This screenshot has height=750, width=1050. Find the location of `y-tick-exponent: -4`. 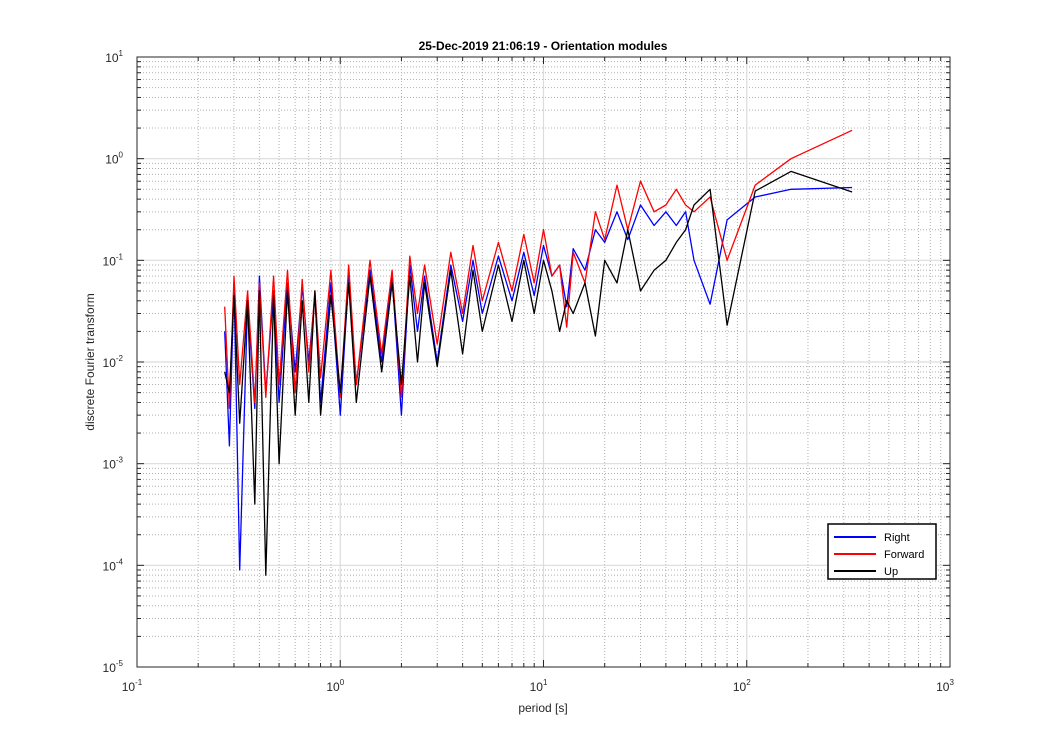

y-tick-exponent: -4 is located at coordinates (120, 561).